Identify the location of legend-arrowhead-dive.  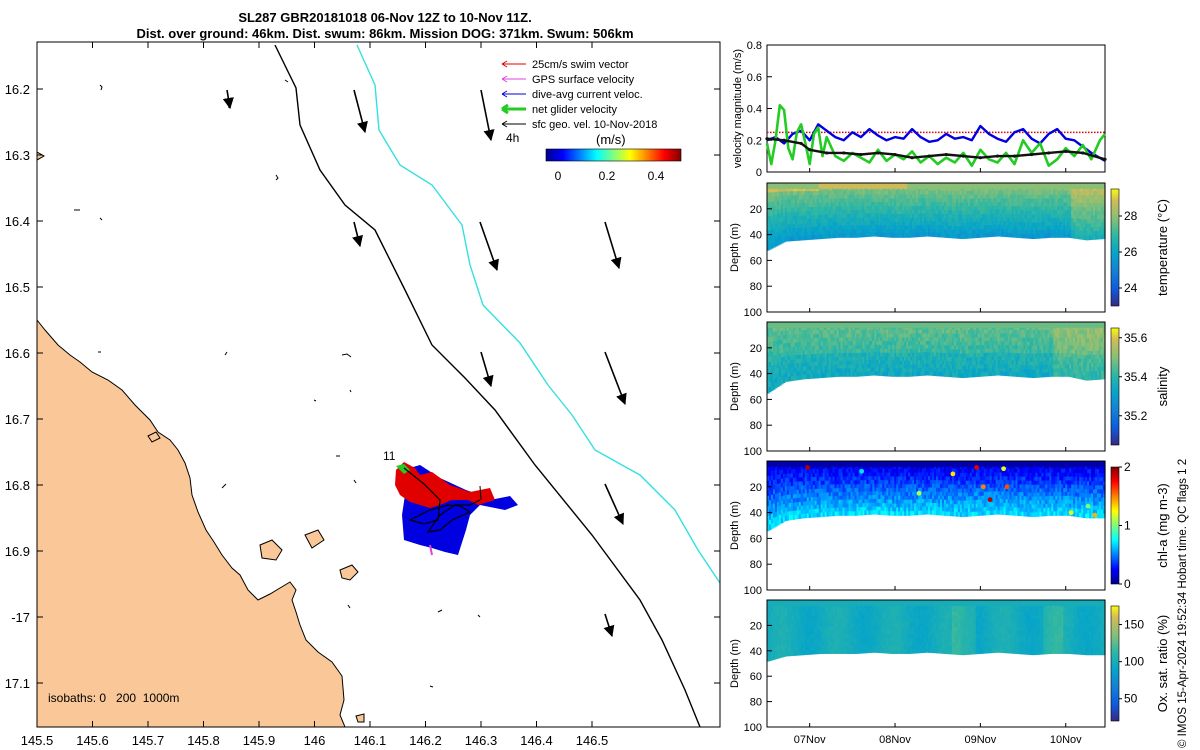
(504, 94).